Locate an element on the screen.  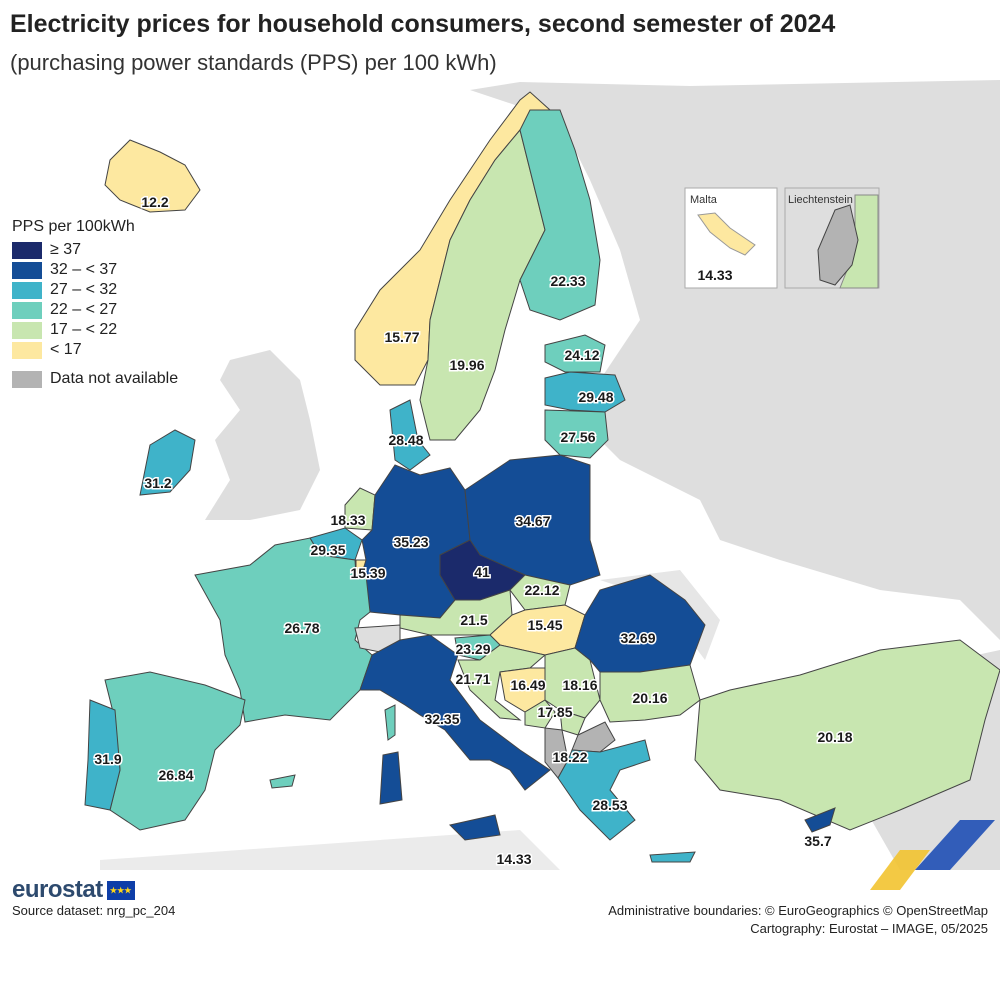
portugal-shape is located at coordinates (102, 755).